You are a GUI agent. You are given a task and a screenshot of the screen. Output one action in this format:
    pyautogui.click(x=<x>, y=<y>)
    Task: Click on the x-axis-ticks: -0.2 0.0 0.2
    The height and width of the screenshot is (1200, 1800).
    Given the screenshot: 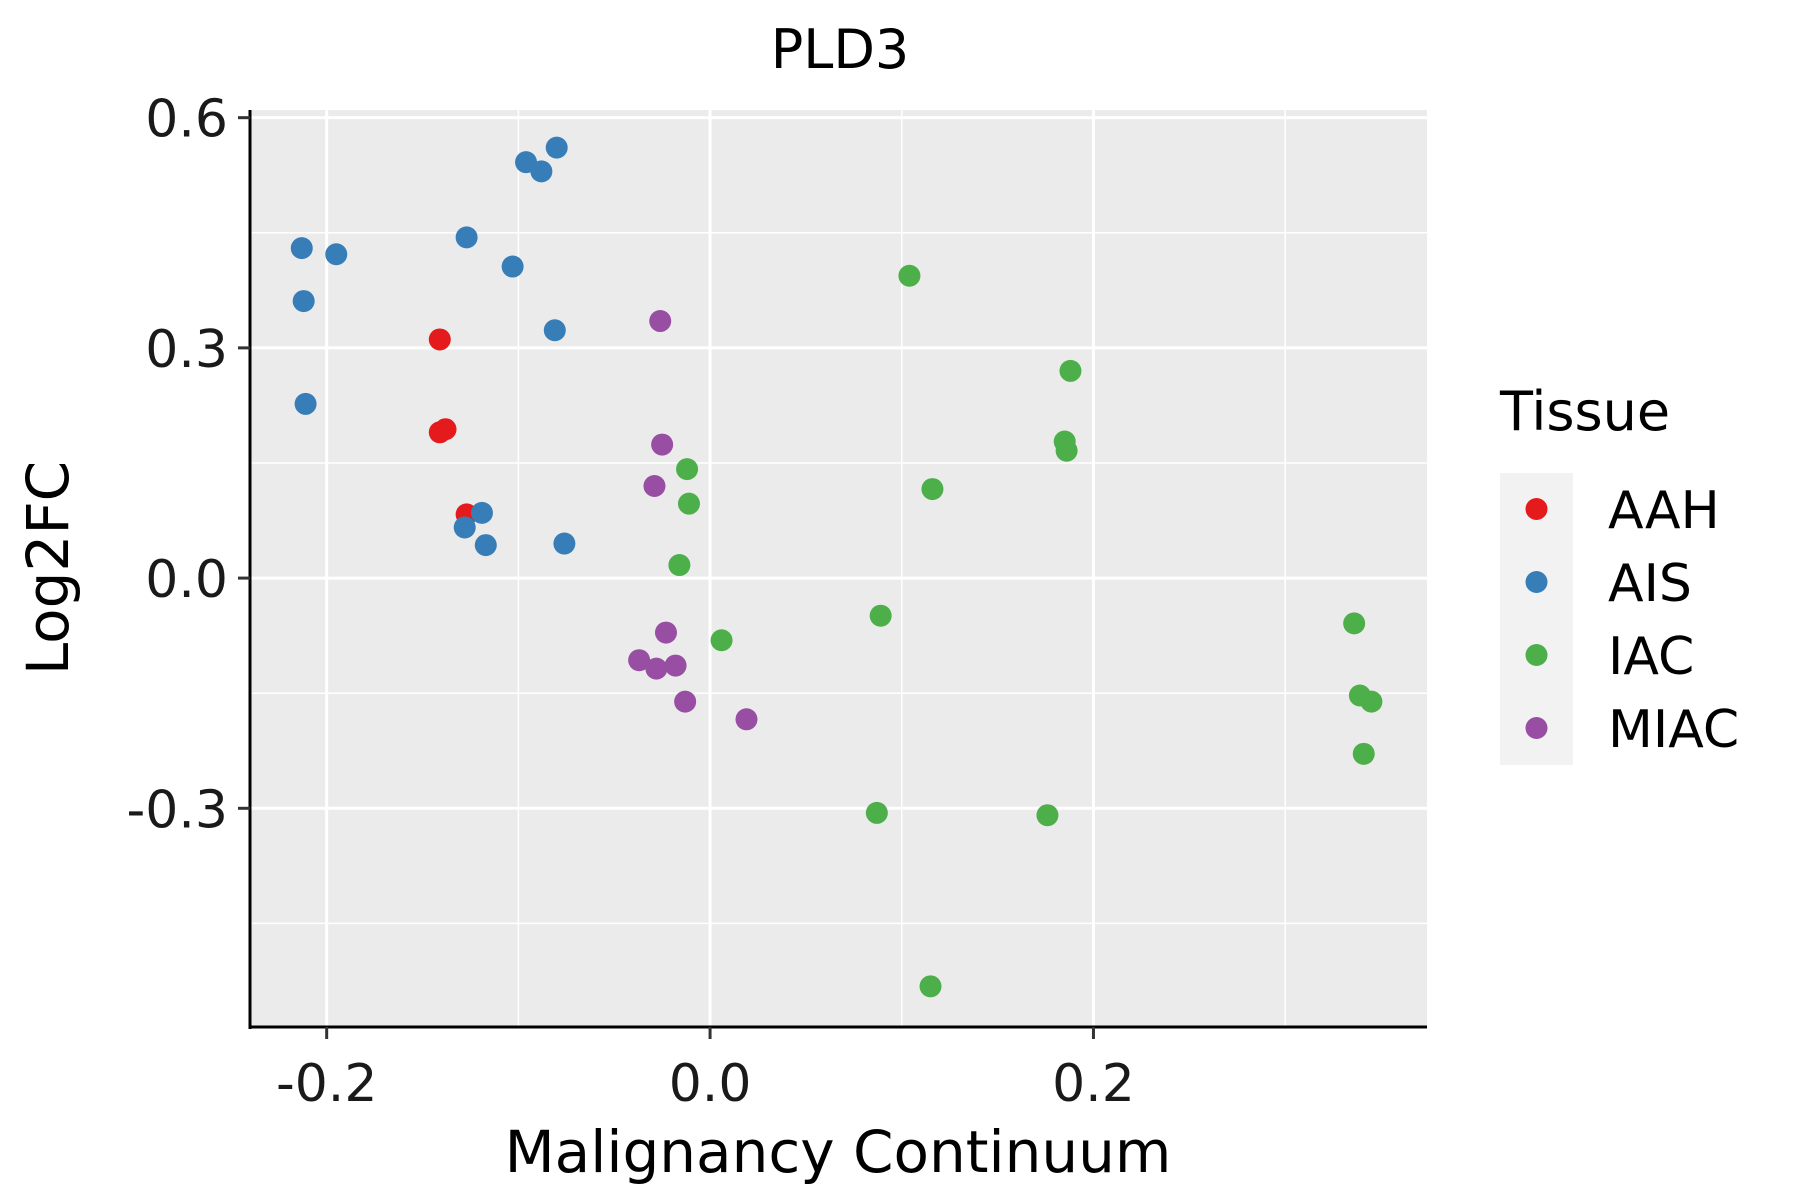 What is the action you would take?
    pyautogui.click(x=705, y=1070)
    